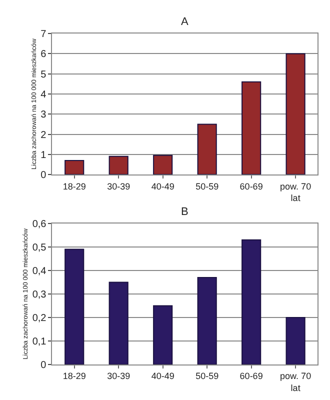 The image size is (330, 400). Describe the element at coordinates (39, 224) in the screenshot. I see `y-tick-label: 0,6` at that location.